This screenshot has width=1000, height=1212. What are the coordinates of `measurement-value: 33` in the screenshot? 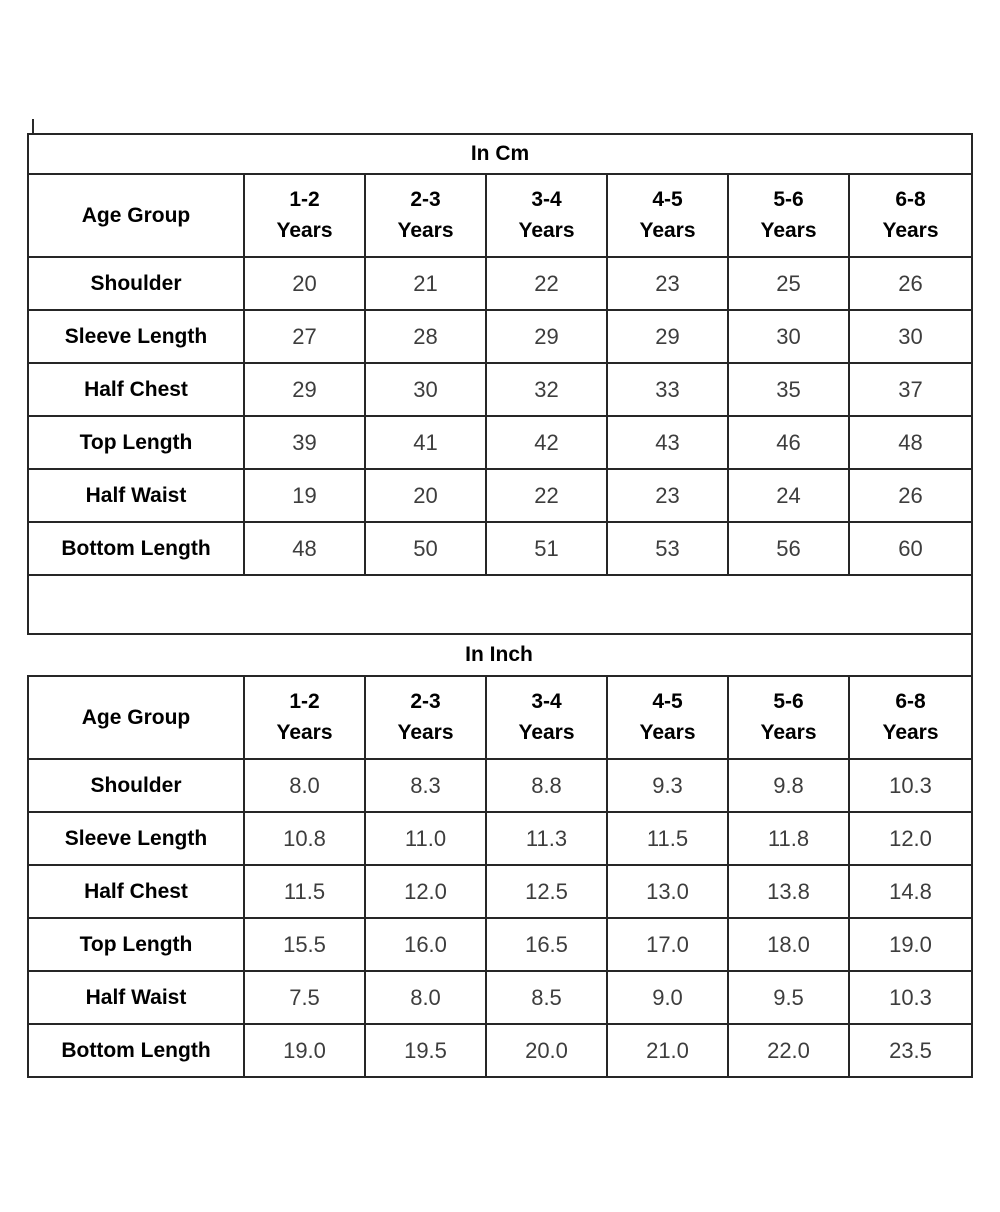 It's located at (668, 389).